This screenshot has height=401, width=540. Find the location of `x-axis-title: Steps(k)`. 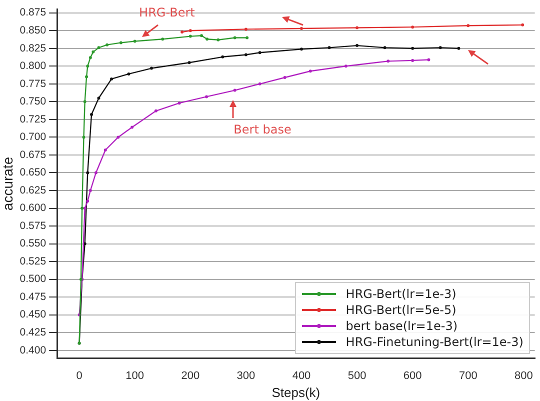

x-axis-title: Steps(k) is located at coordinates (296, 392).